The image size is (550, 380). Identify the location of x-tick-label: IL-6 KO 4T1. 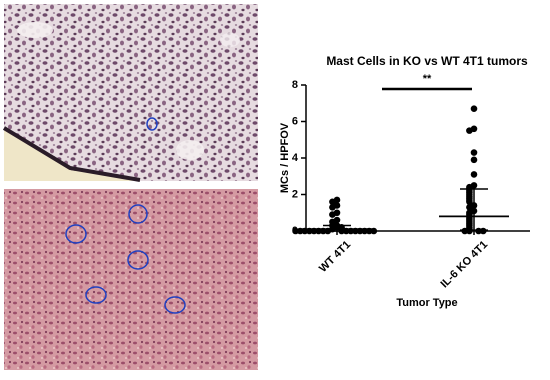
(464, 265).